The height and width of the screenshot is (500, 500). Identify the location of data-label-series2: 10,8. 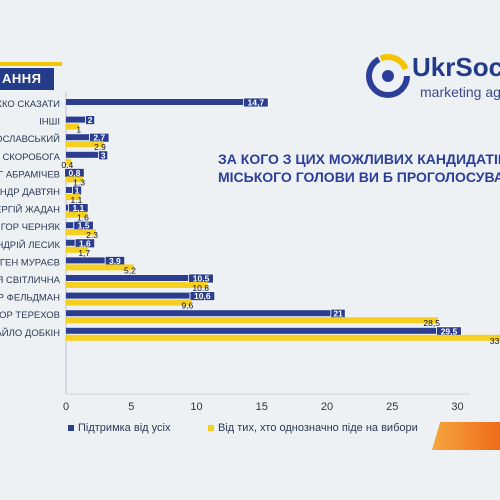
(200, 288).